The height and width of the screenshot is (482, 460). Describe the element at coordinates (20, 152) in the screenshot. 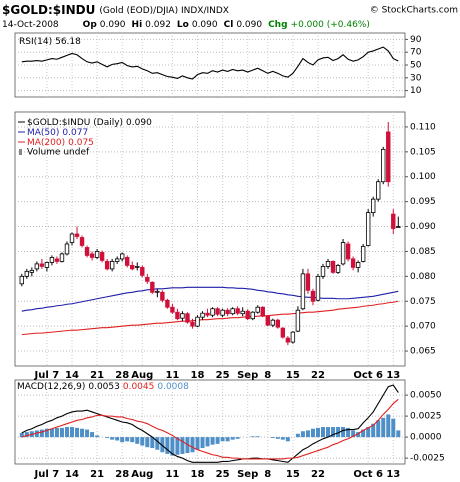

I see `legend-swatch` at that location.